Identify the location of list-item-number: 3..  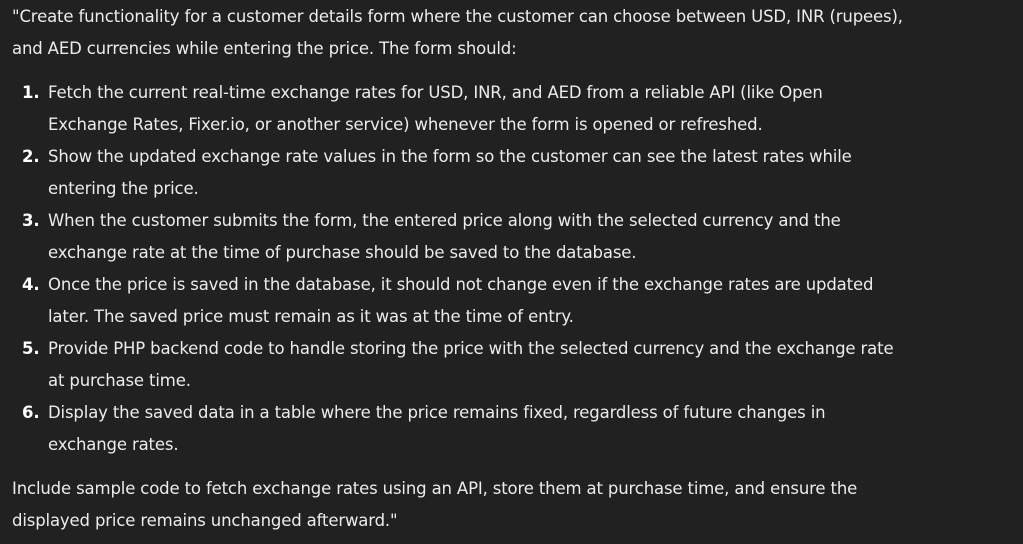
(31, 220).